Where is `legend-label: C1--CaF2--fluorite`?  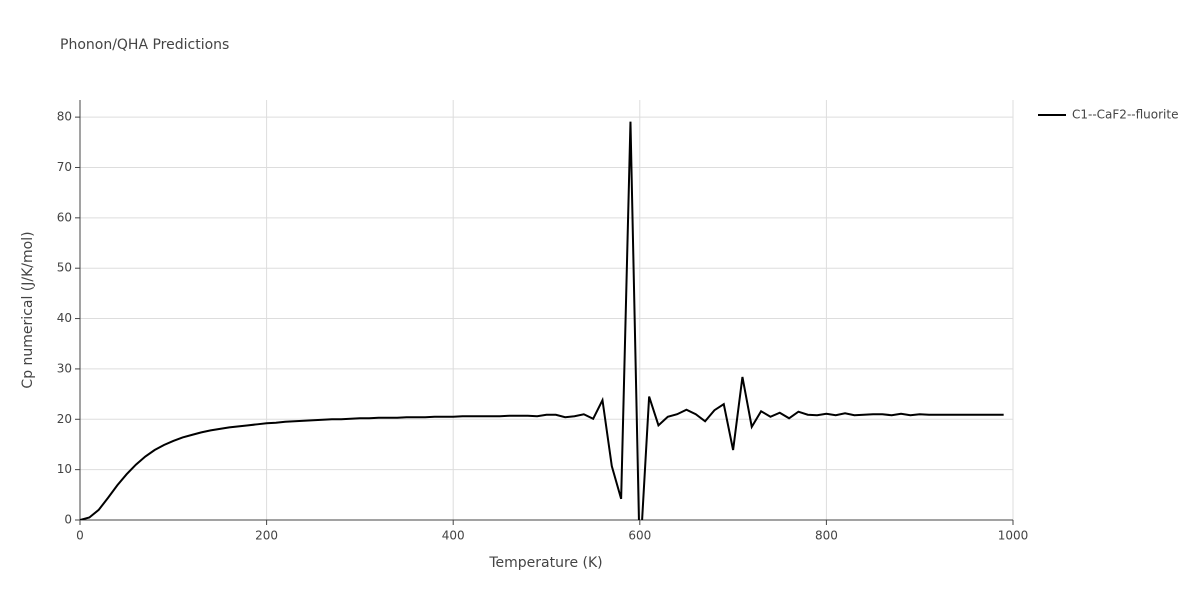 legend-label: C1--CaF2--fluorite is located at coordinates (1125, 115).